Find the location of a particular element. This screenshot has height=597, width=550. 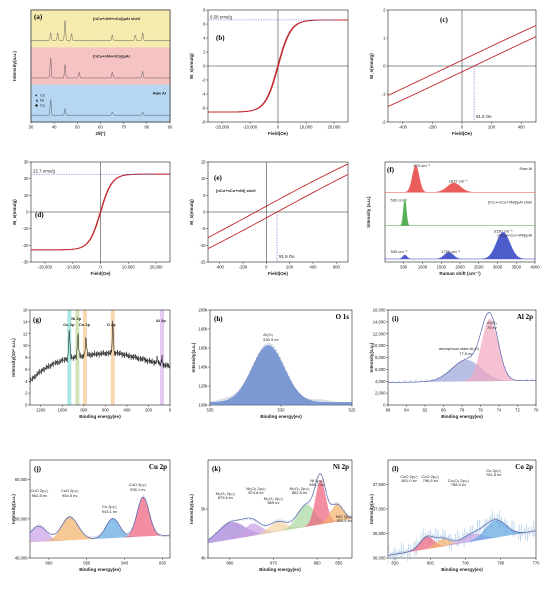

x-tick-label: -10,000 is located at coordinates (73, 267).